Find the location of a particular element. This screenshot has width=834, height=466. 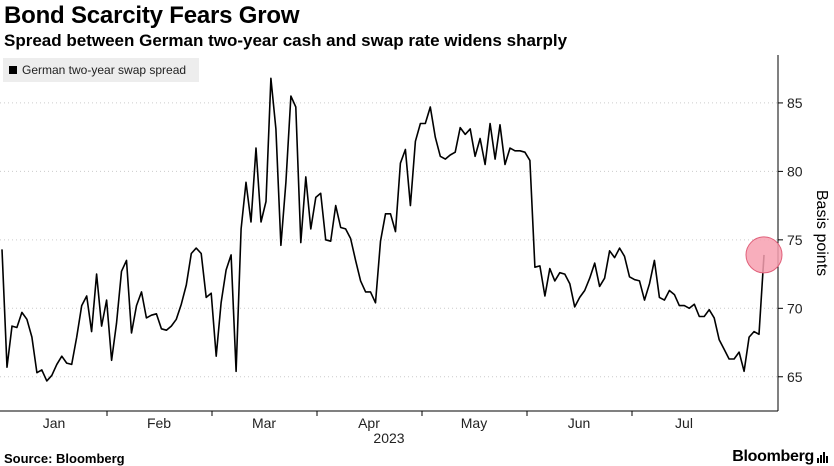

legend: German two-year swap spread is located at coordinates (101, 70).